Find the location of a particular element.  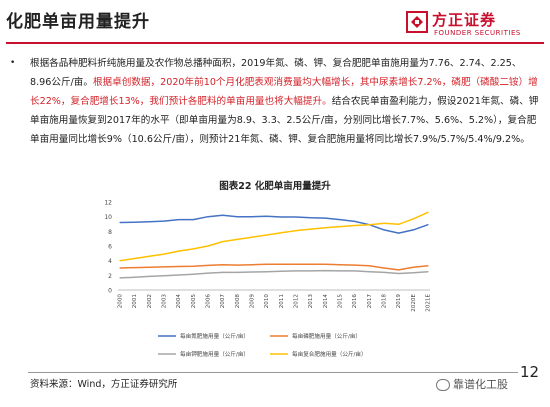

wechat-icon is located at coordinates (443, 385).